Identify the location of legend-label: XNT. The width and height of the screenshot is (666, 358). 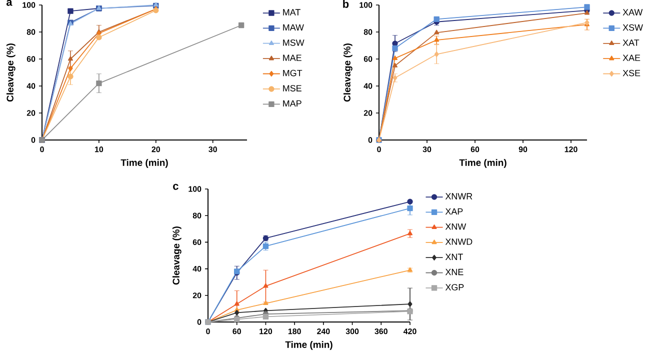
(454, 257).